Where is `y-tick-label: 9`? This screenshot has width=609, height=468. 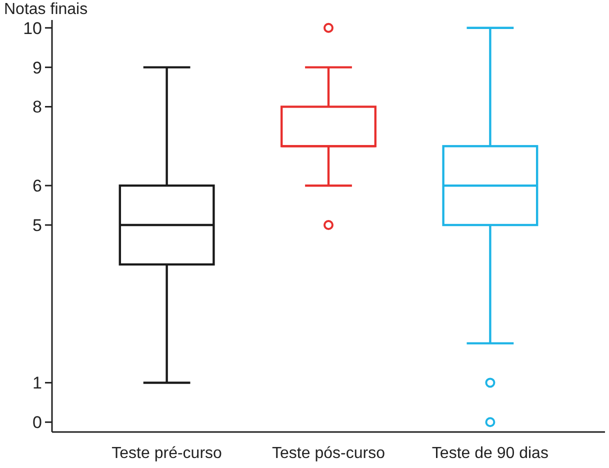 y-tick-label: 9 is located at coordinates (37, 68).